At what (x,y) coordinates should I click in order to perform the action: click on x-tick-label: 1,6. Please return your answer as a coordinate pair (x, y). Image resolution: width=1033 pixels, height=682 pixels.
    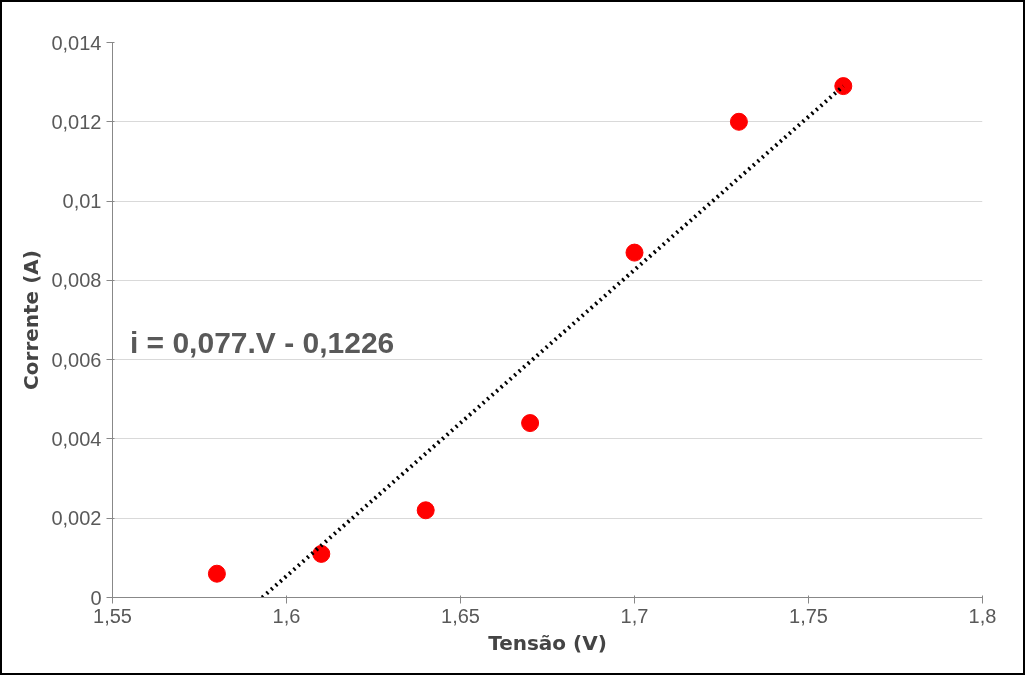
    Looking at the image, I should click on (286, 615).